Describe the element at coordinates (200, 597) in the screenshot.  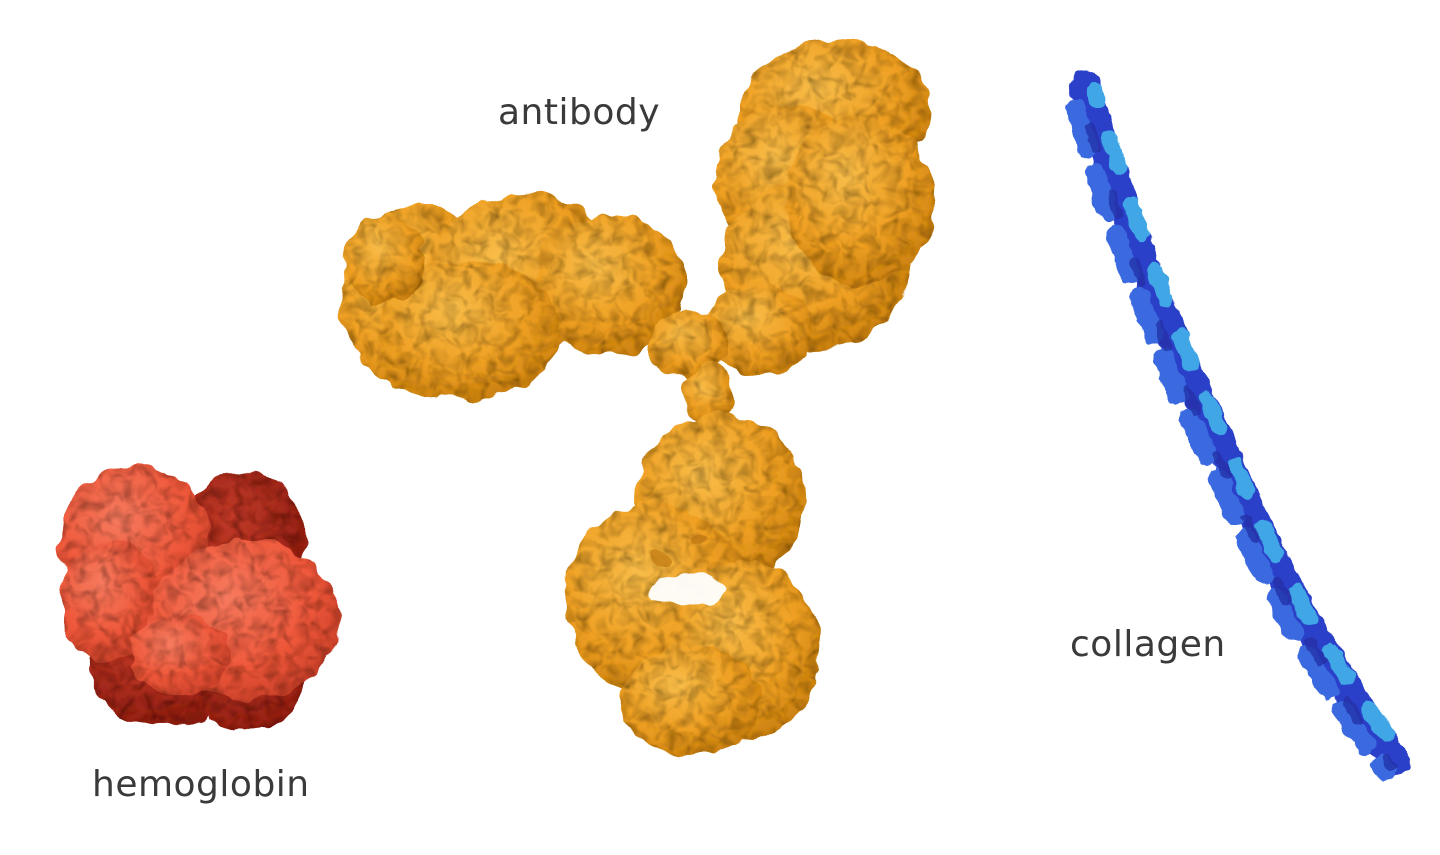
I see `hemoglobin-molecule-icon` at that location.